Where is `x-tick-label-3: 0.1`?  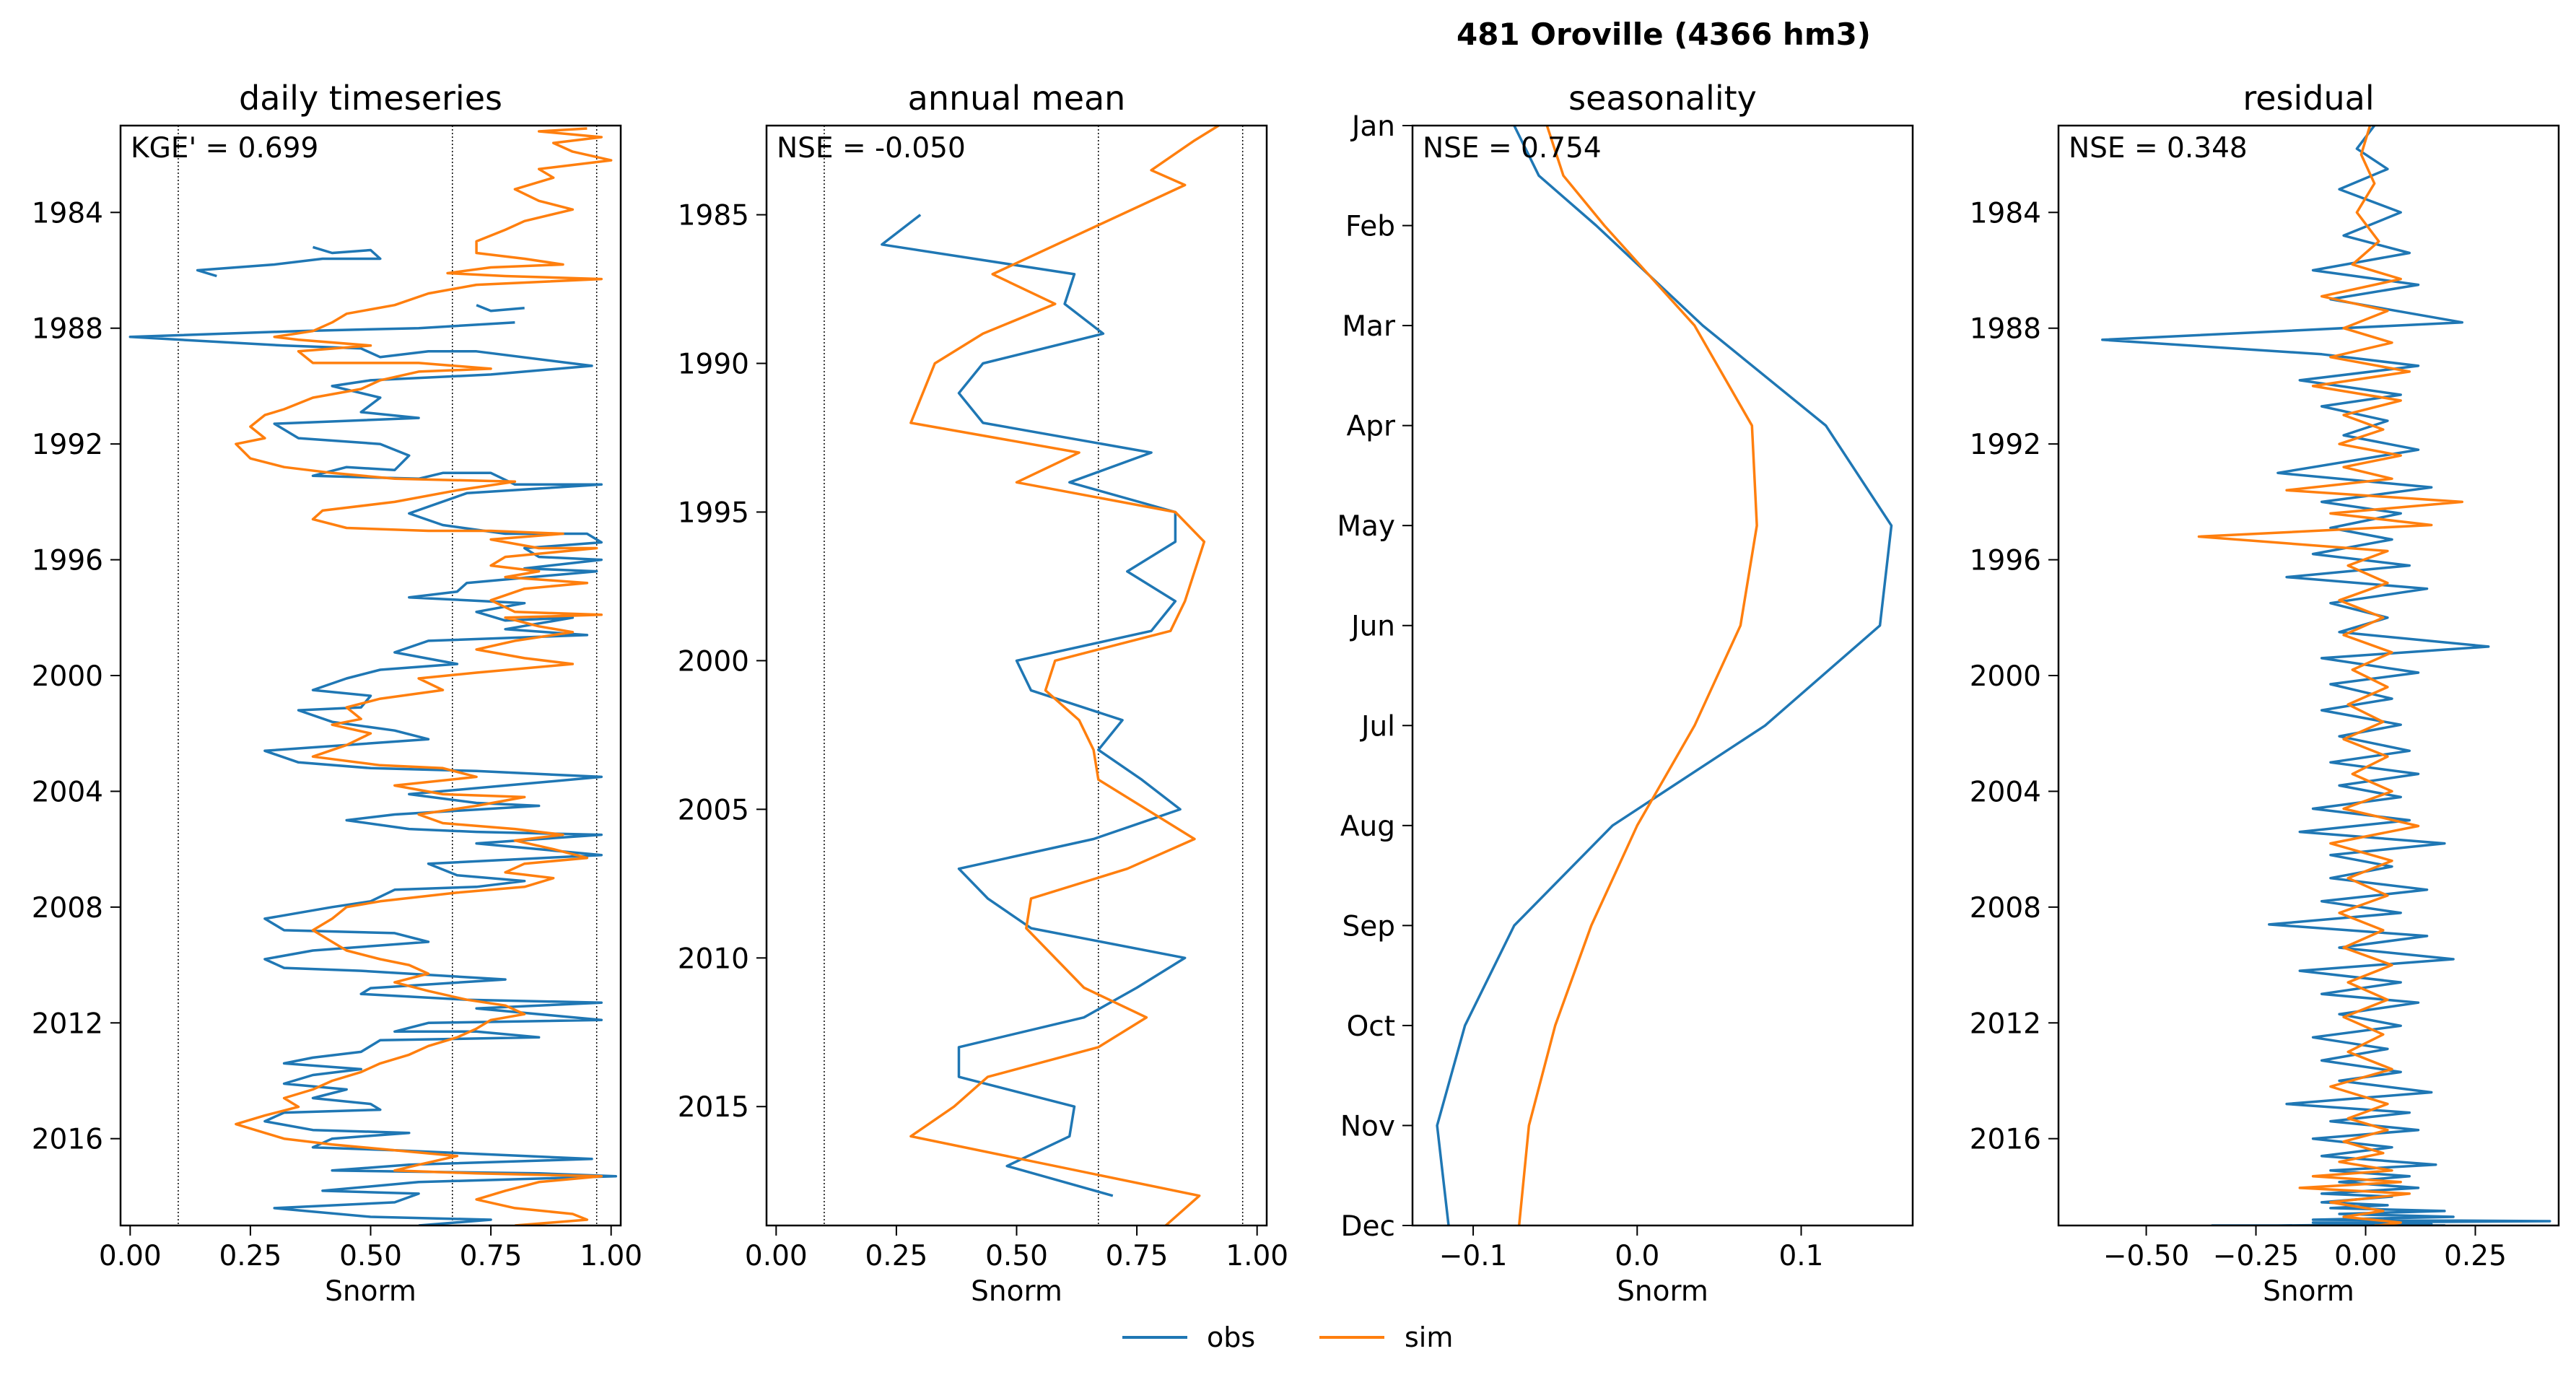 x-tick-label-3: 0.1 is located at coordinates (1800, 1256).